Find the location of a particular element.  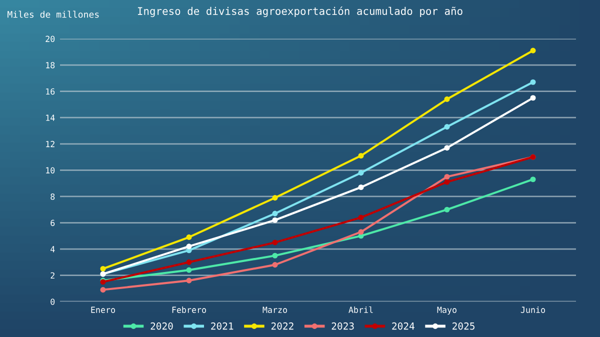

x-tick-label: Junio is located at coordinates (532, 309).